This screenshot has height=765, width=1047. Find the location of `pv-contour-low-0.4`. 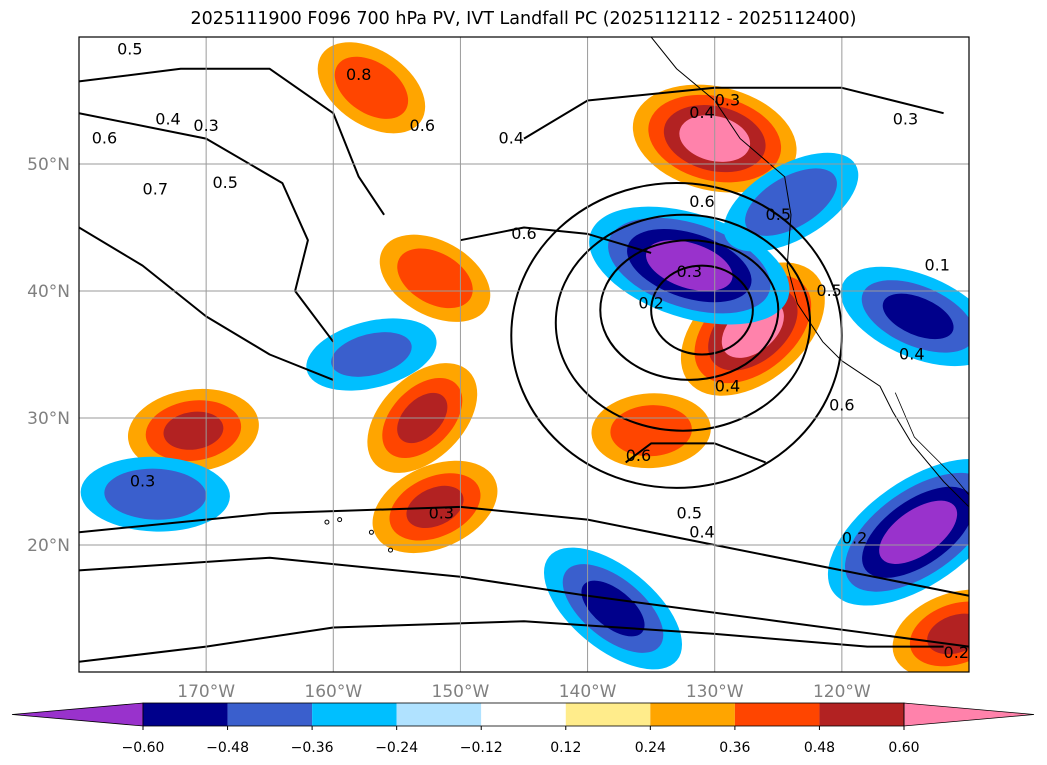

pv-contour-low-0.4 is located at coordinates (683, 322).